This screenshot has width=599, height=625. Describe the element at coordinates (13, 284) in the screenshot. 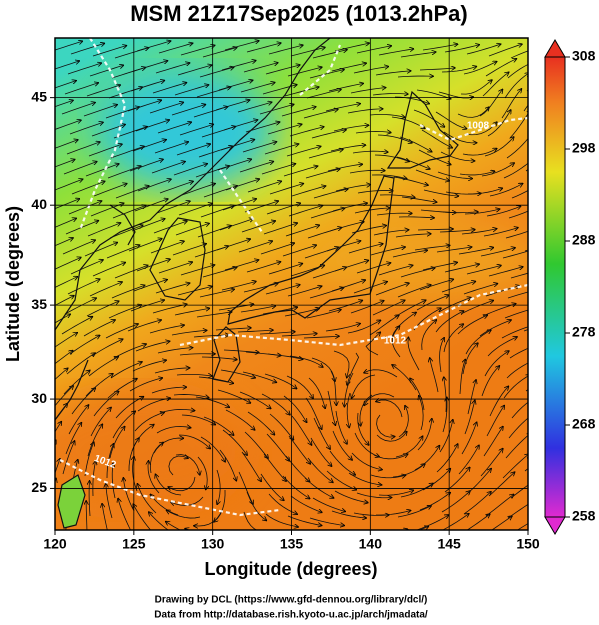

I see `y-axis-label: Latitude (degrees)` at that location.